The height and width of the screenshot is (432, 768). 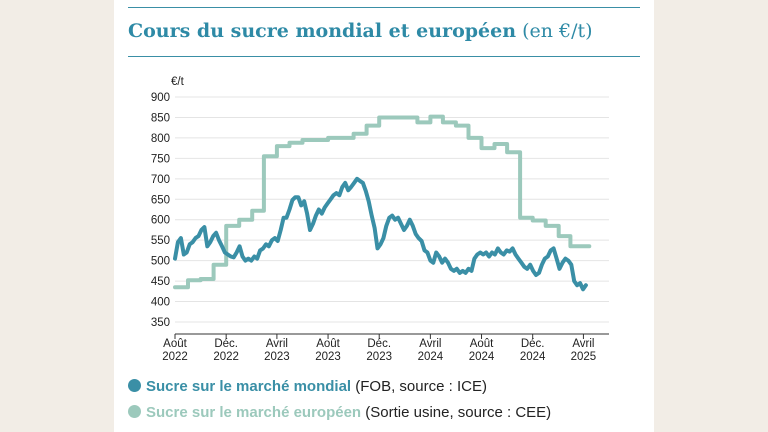 What do you see at coordinates (584, 357) in the screenshot?
I see `x-tick-label-year: 2025` at bounding box center [584, 357].